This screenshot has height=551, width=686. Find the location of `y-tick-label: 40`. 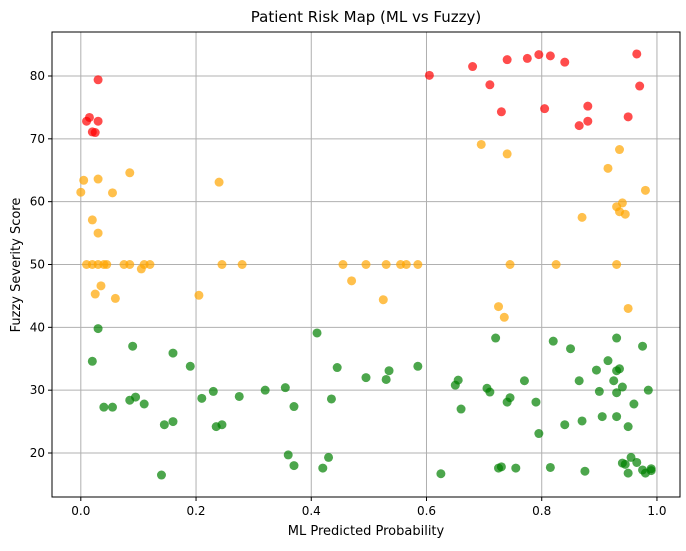

y-tick-label: 40 is located at coordinates (37, 327).